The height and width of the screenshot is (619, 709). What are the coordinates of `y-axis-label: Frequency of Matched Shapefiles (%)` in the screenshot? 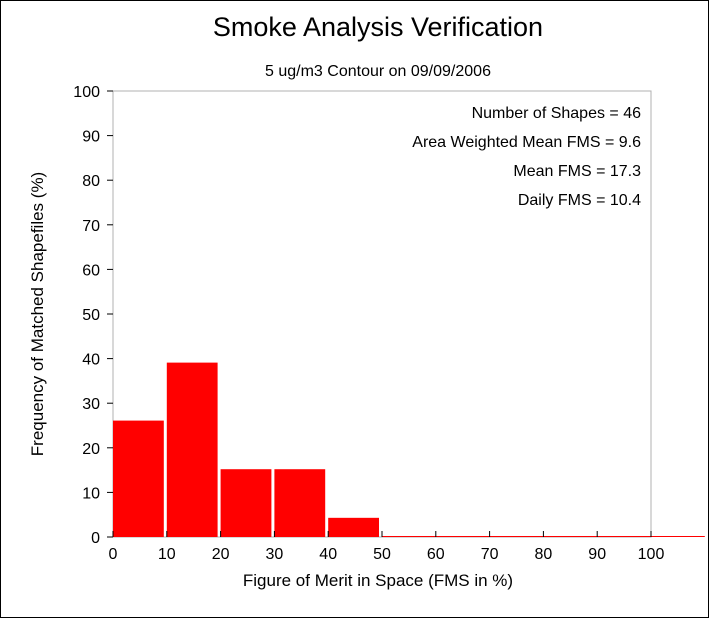 It's located at (37, 314).